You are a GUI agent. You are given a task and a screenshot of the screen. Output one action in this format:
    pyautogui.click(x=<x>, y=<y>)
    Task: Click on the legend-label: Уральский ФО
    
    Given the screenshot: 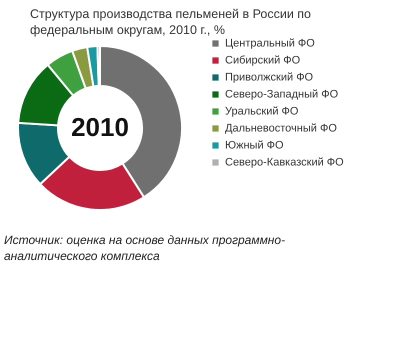 What is the action you would take?
    pyautogui.click(x=262, y=112)
    